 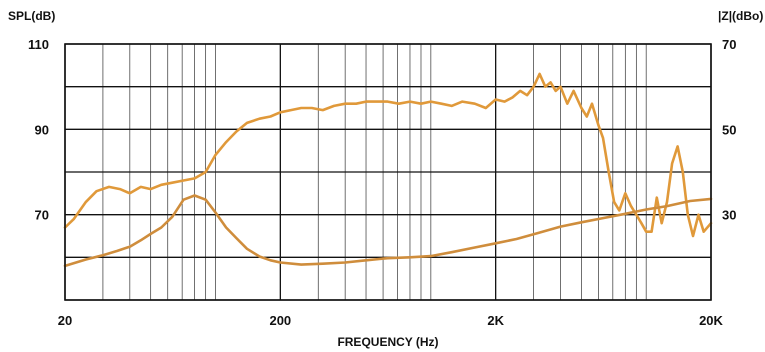 I want to click on y-tick-label-left: 110, so click(x=38, y=44).